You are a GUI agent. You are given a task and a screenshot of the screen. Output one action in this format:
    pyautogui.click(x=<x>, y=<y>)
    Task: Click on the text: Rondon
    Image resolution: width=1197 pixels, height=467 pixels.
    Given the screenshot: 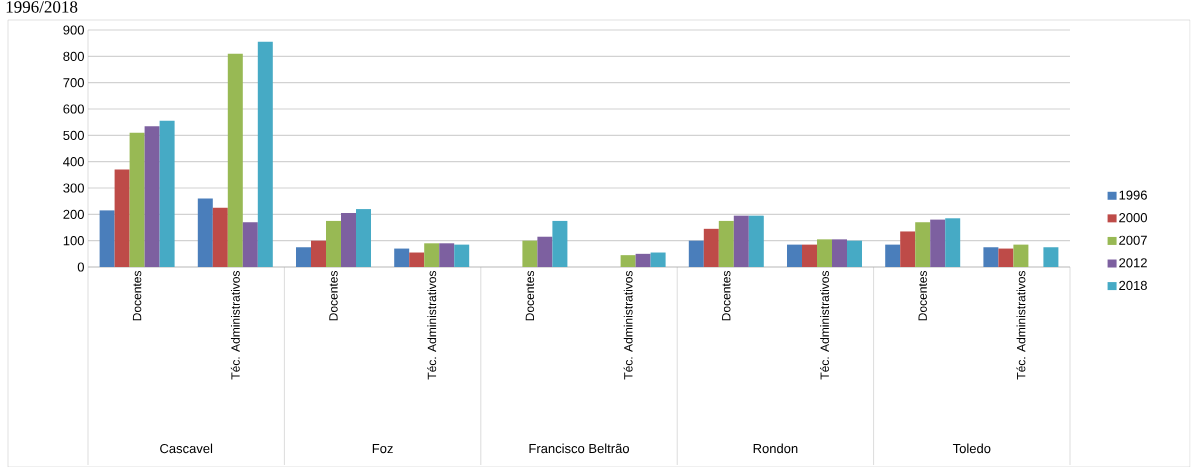 What is the action you would take?
    pyautogui.click(x=775, y=448)
    